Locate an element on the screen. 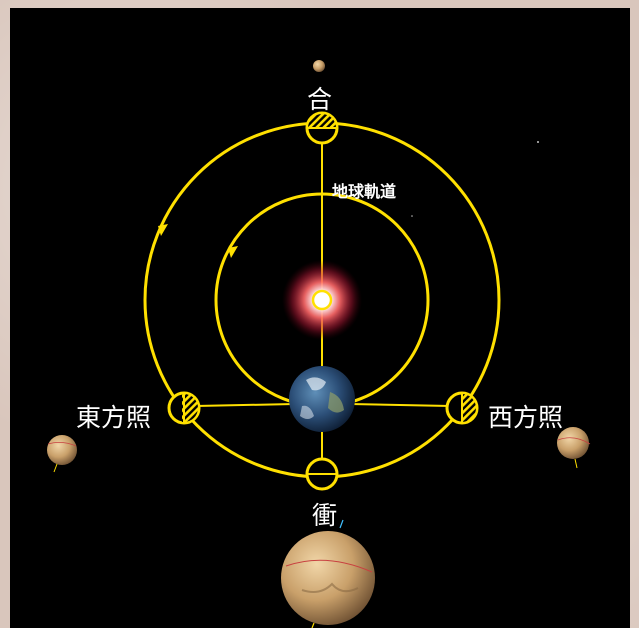 Image resolution: width=639 pixels, height=628 pixels. mars-image-western-quadrature is located at coordinates (574, 448).